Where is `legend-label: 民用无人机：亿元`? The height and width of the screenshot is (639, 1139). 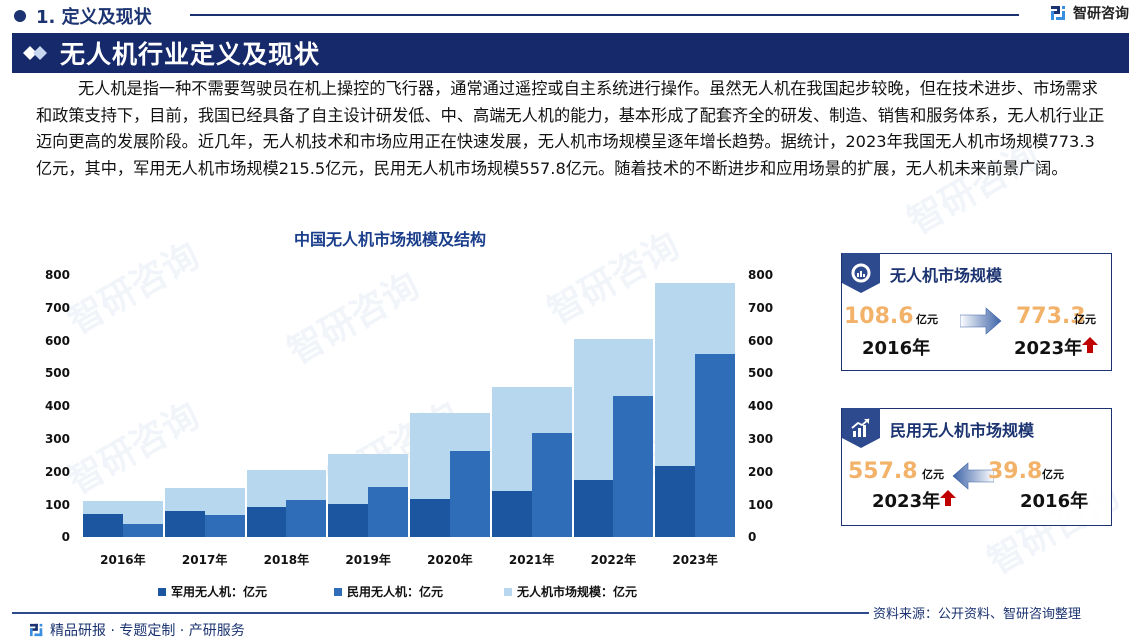 legend-label: 民用无人机：亿元 is located at coordinates (395, 592).